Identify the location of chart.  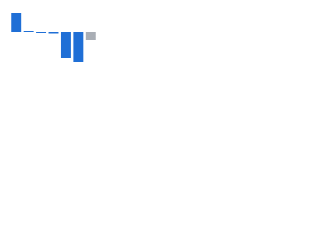
(50, 35).